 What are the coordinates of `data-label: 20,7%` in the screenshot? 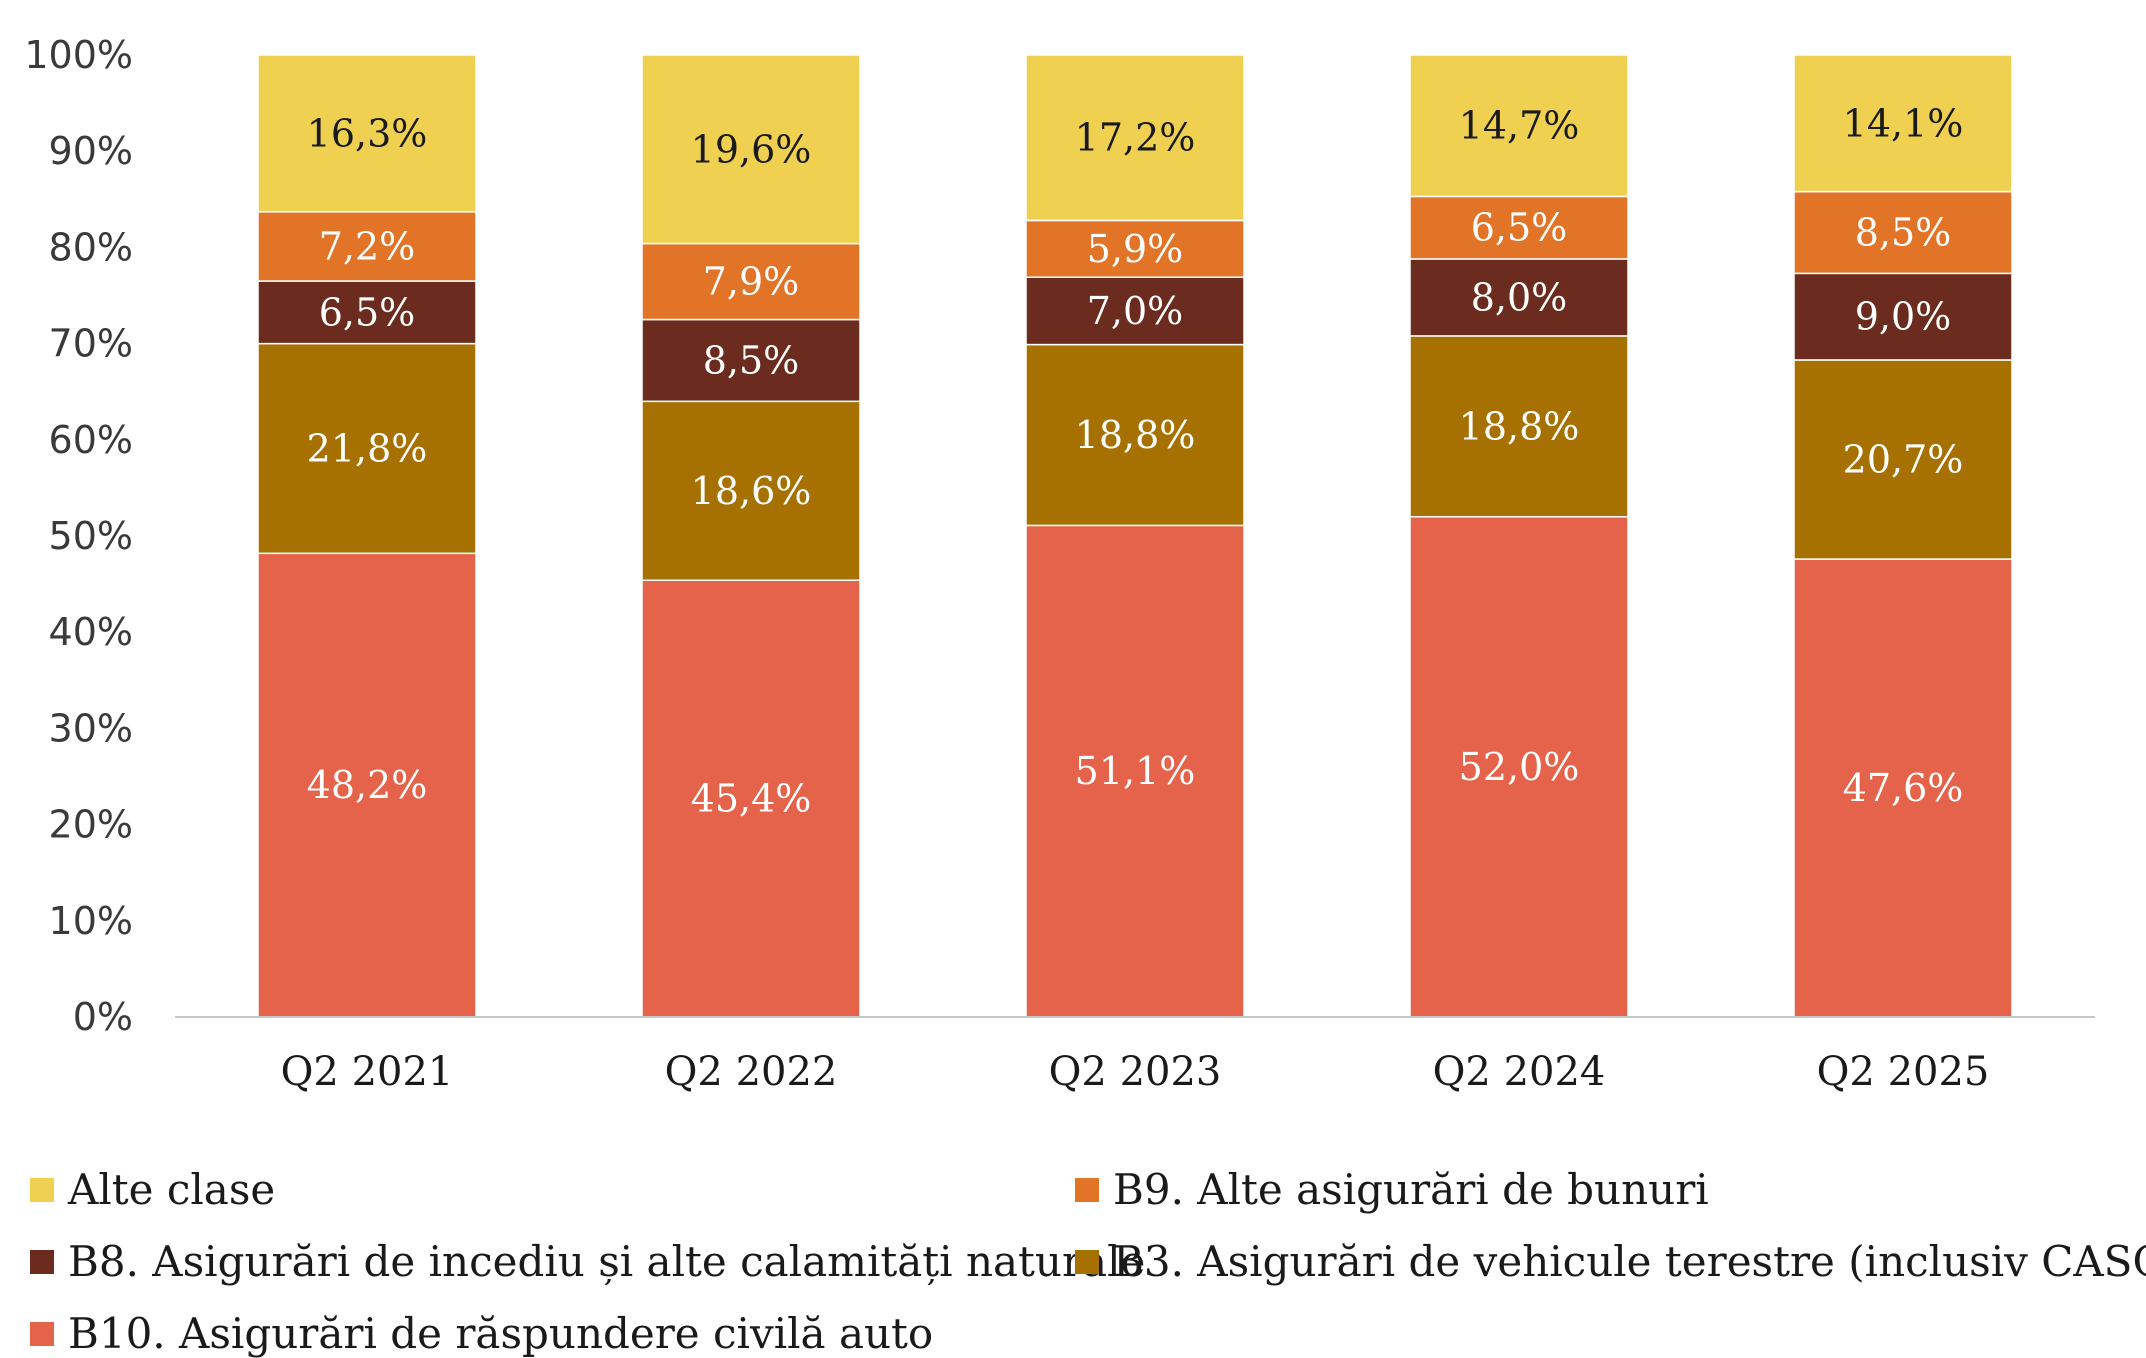 It's located at (1903, 460).